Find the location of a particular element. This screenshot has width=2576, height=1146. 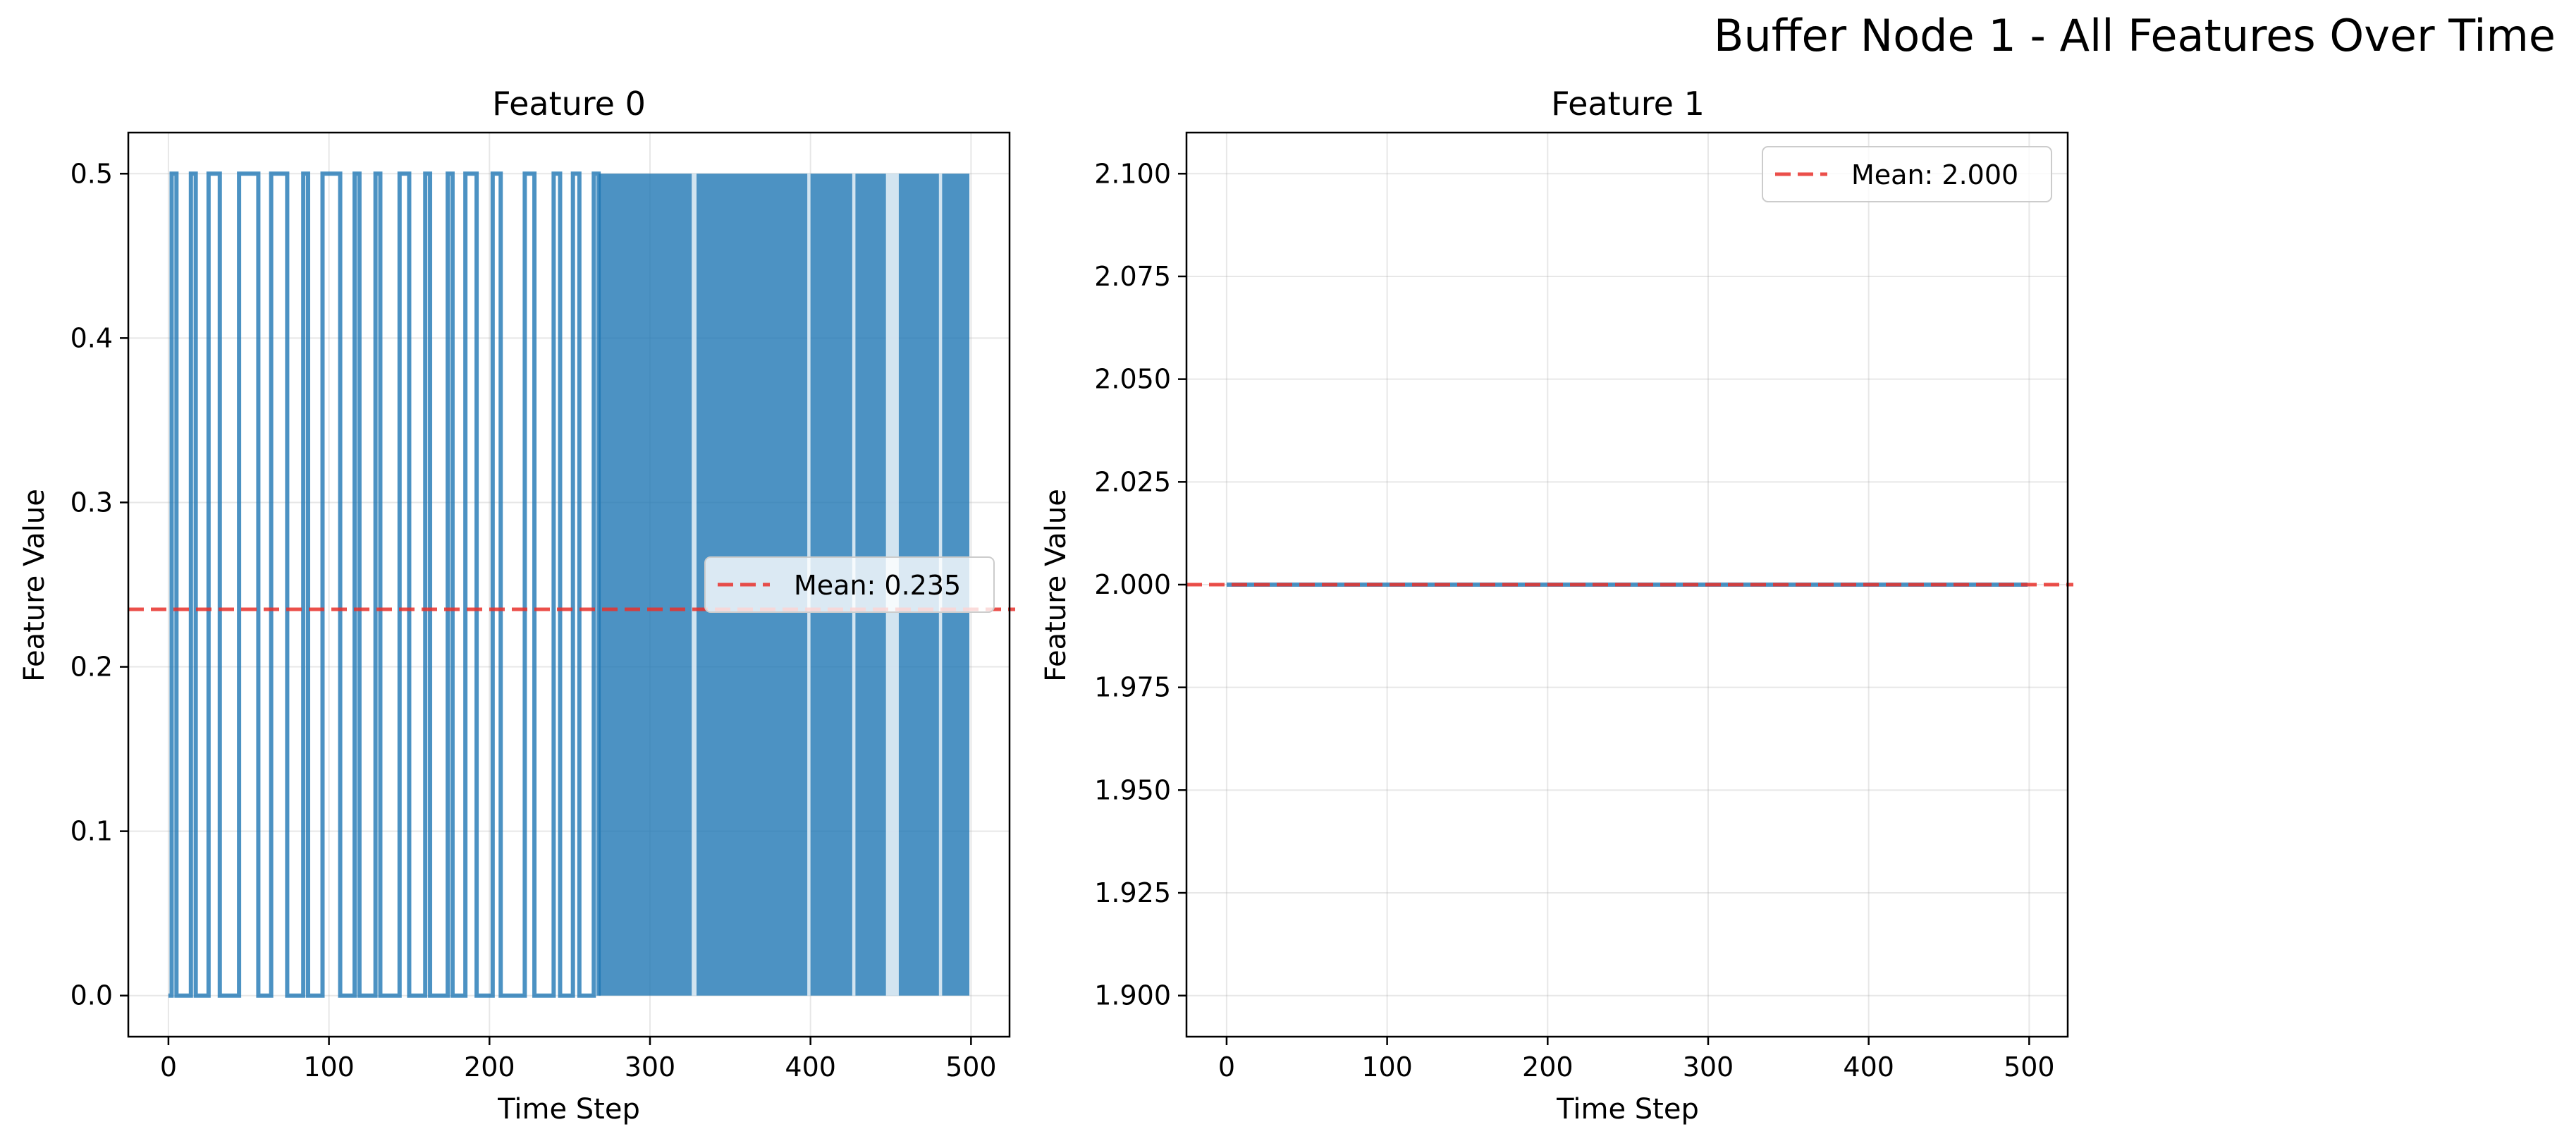

y-tick-label: 2.100 is located at coordinates (1132, 173).